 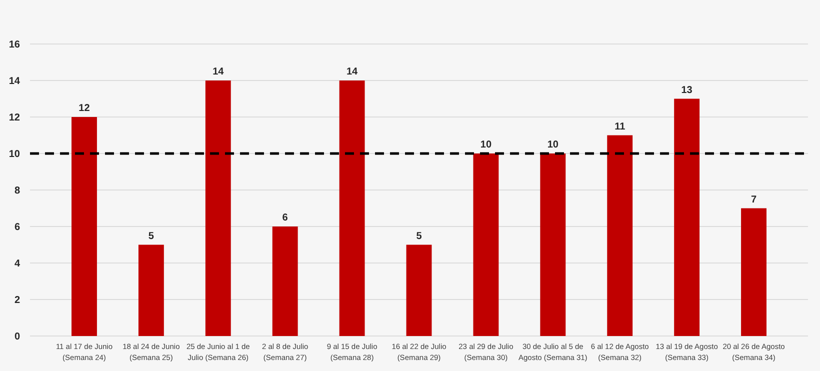 What do you see at coordinates (14, 154) in the screenshot?
I see `y-tick-label: 10` at bounding box center [14, 154].